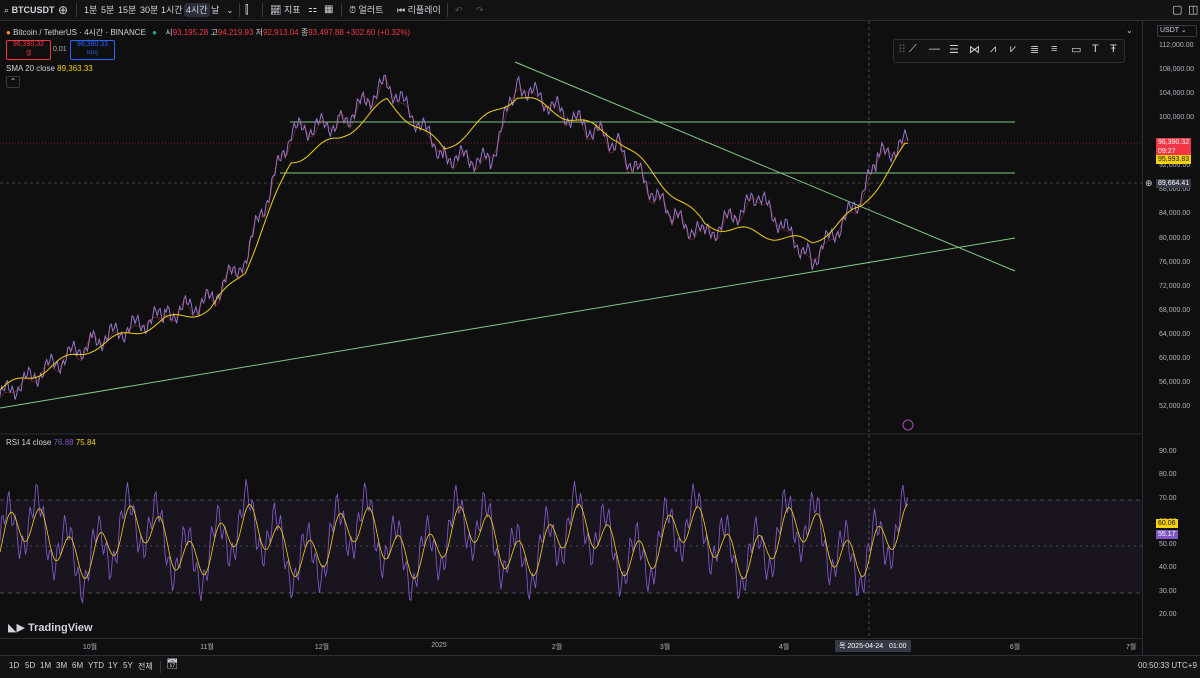  What do you see at coordinates (424, 10) in the screenshot?
I see `replay-label: 리플레이` at bounding box center [424, 10].